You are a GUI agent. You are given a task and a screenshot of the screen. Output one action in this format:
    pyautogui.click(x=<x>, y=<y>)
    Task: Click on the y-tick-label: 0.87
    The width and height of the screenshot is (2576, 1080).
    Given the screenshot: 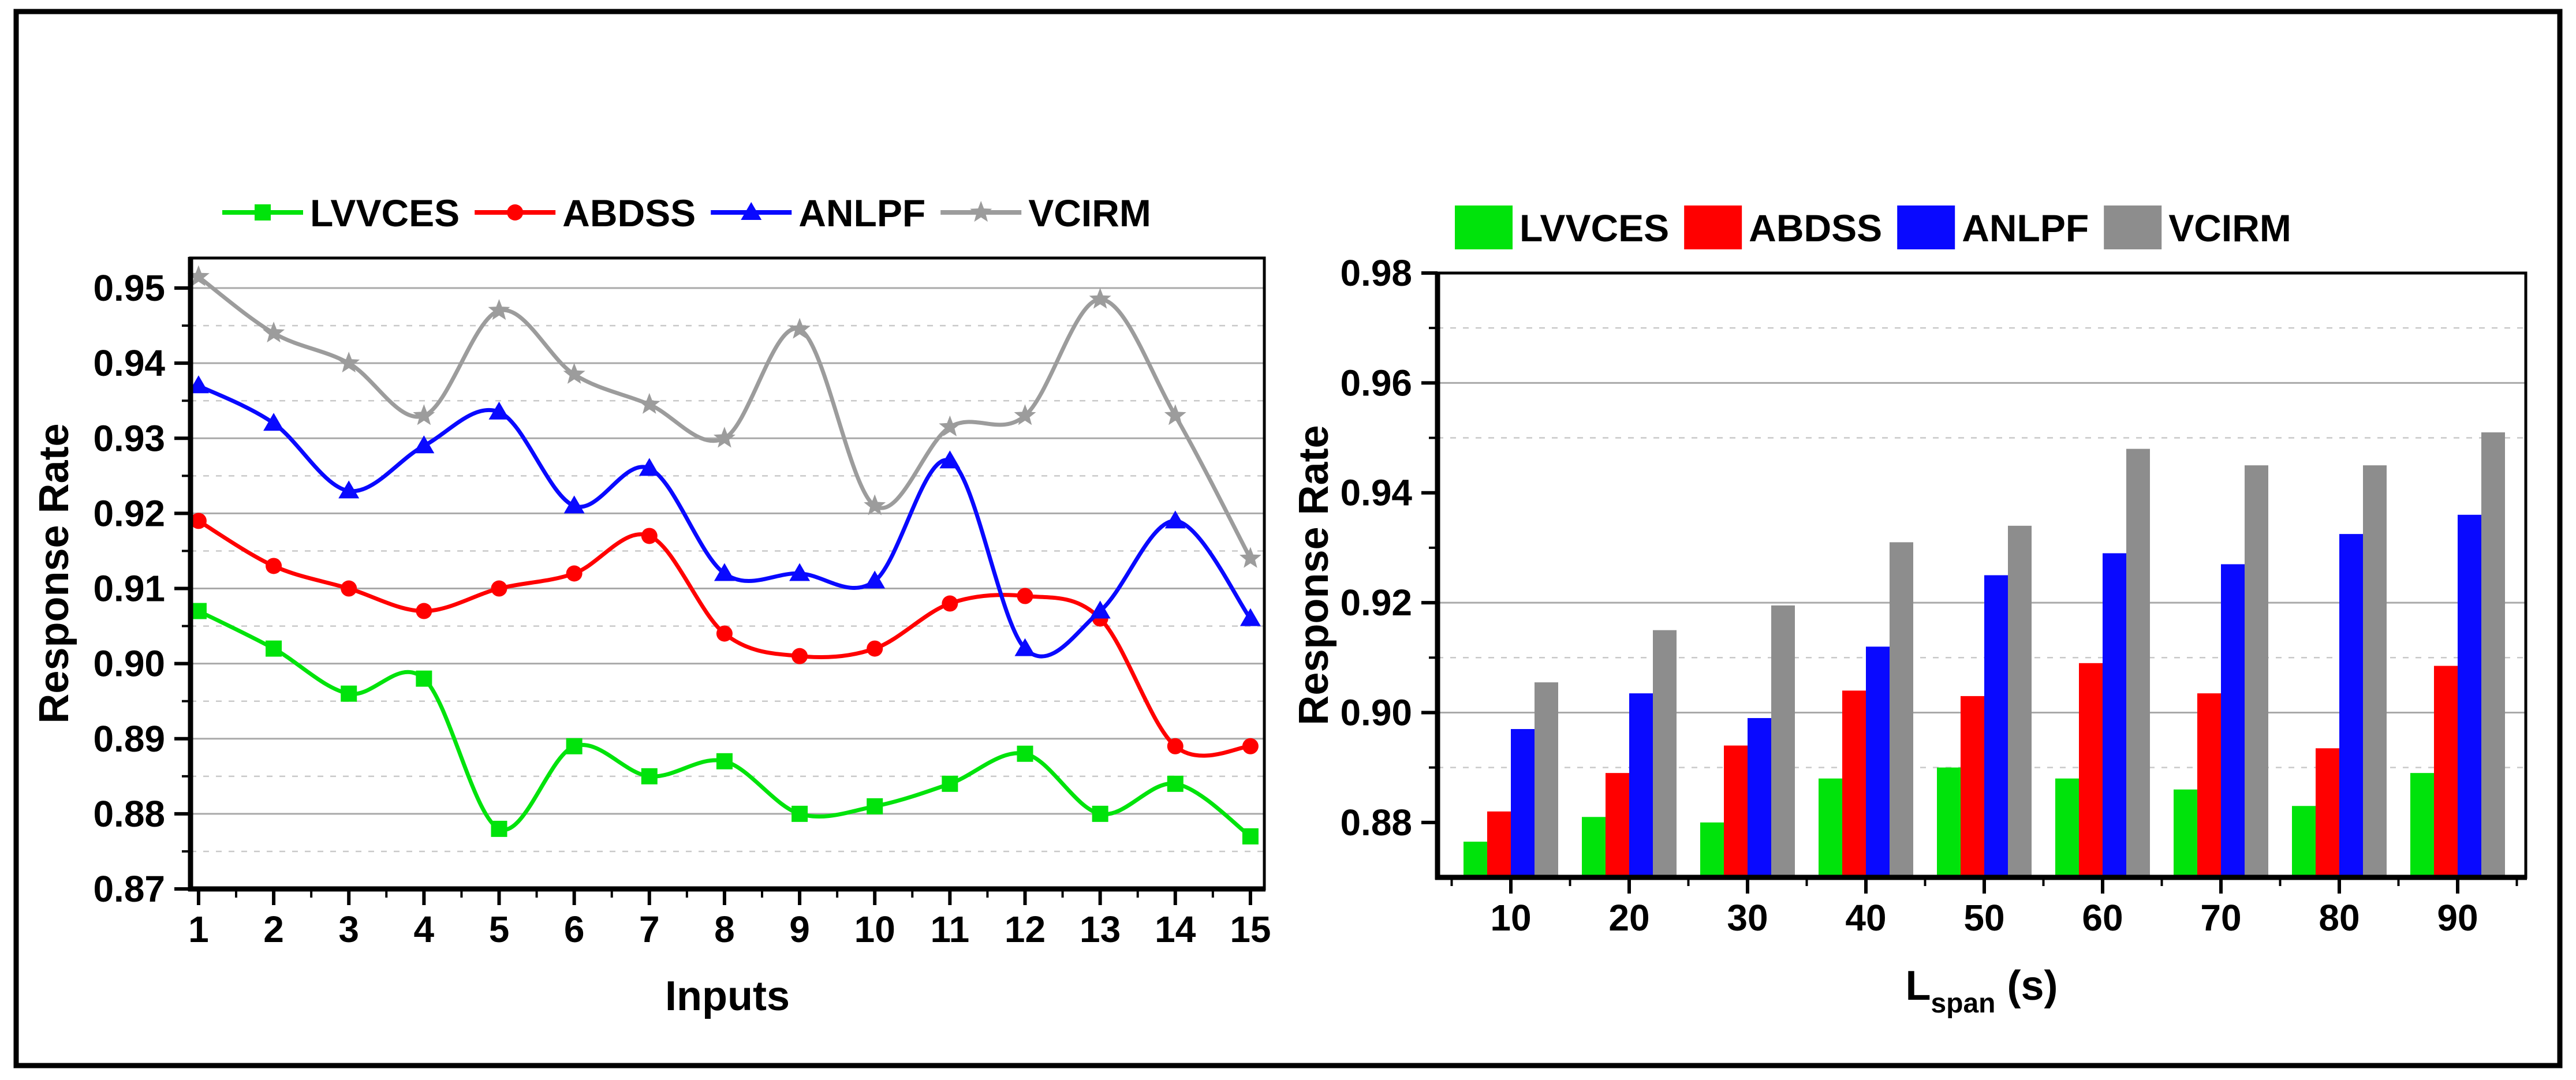 What is the action you would take?
    pyautogui.click(x=129, y=889)
    